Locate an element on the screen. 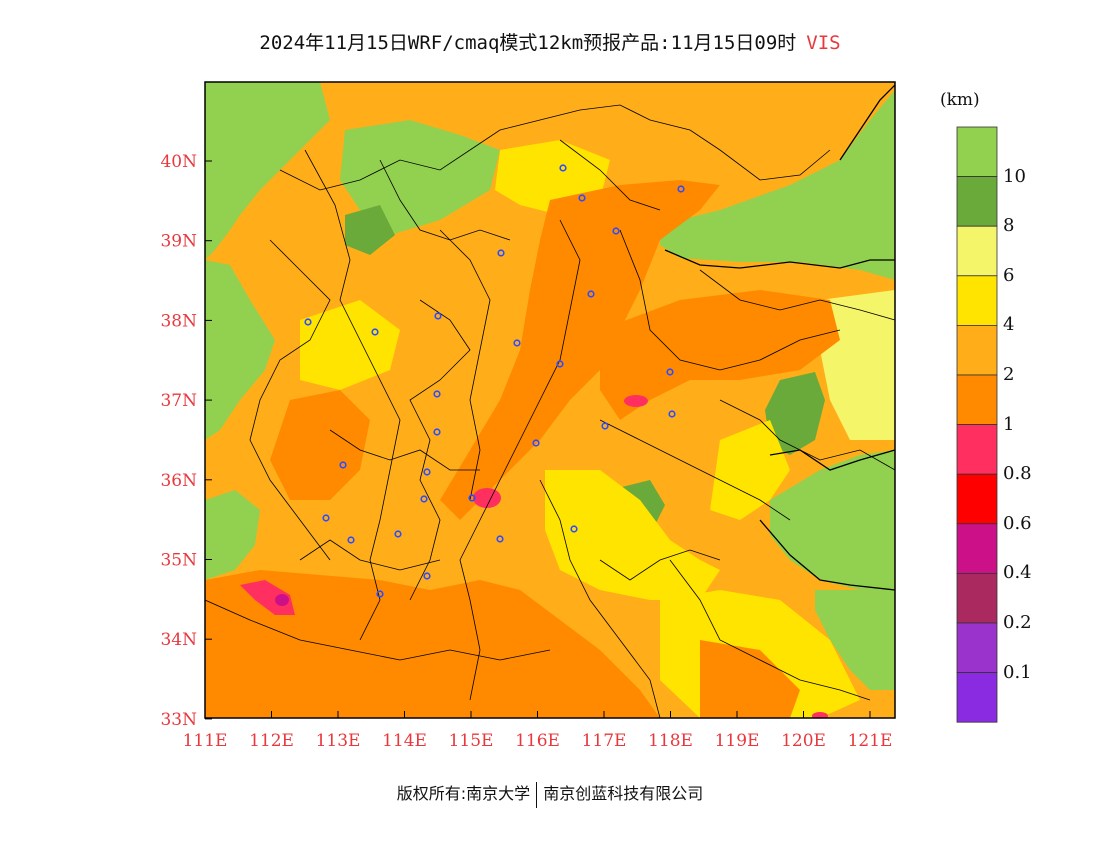 This screenshot has width=1100, height=850. lat-tick-label: 36N is located at coordinates (178, 481).